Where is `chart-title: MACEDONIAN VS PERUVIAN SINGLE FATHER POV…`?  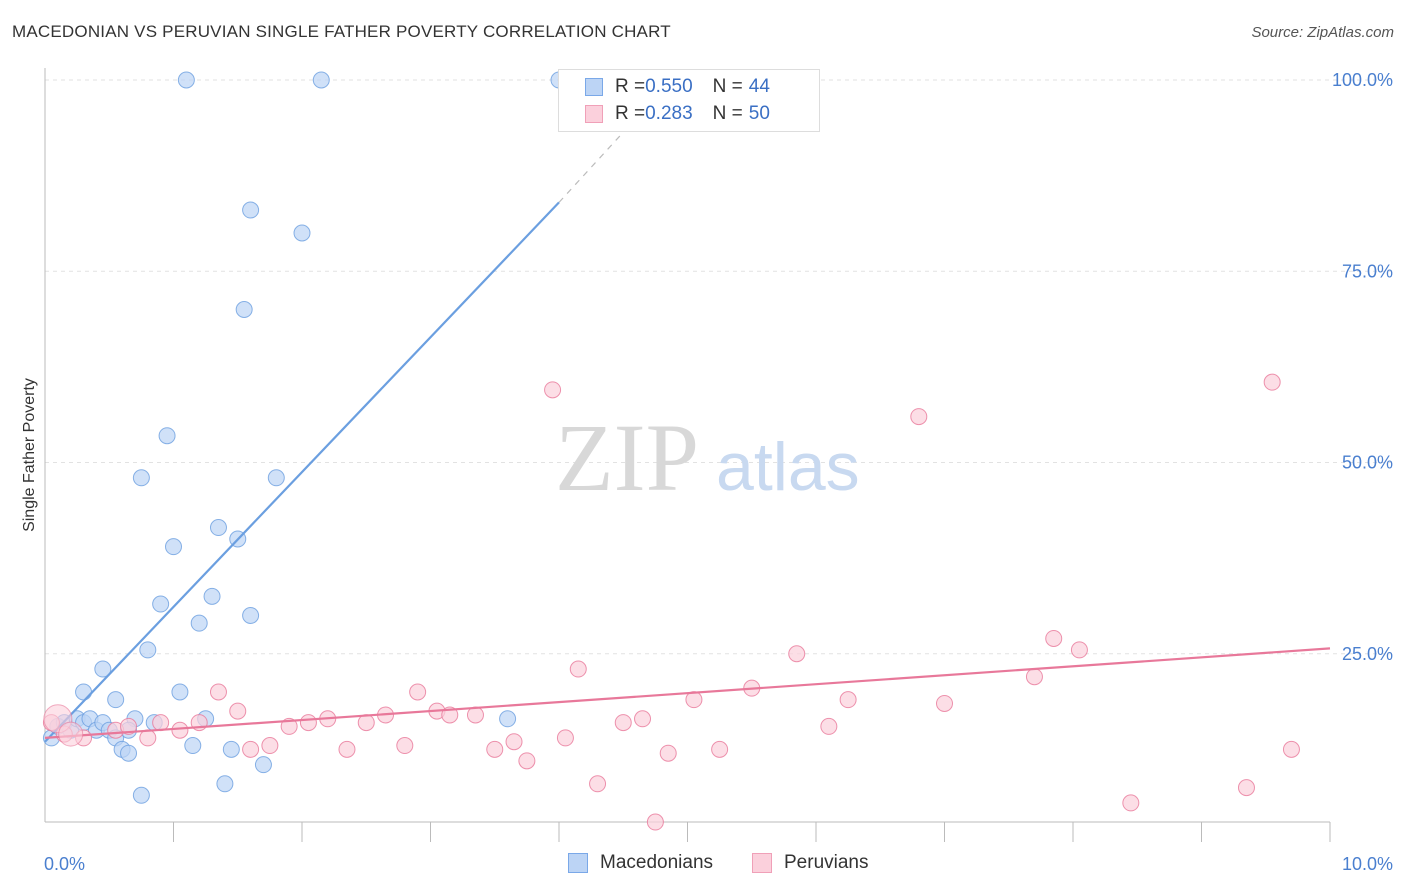
chart-title: MACEDONIAN VS PERUVIAN SINGLE FATHER POV… is located at coordinates (341, 31).